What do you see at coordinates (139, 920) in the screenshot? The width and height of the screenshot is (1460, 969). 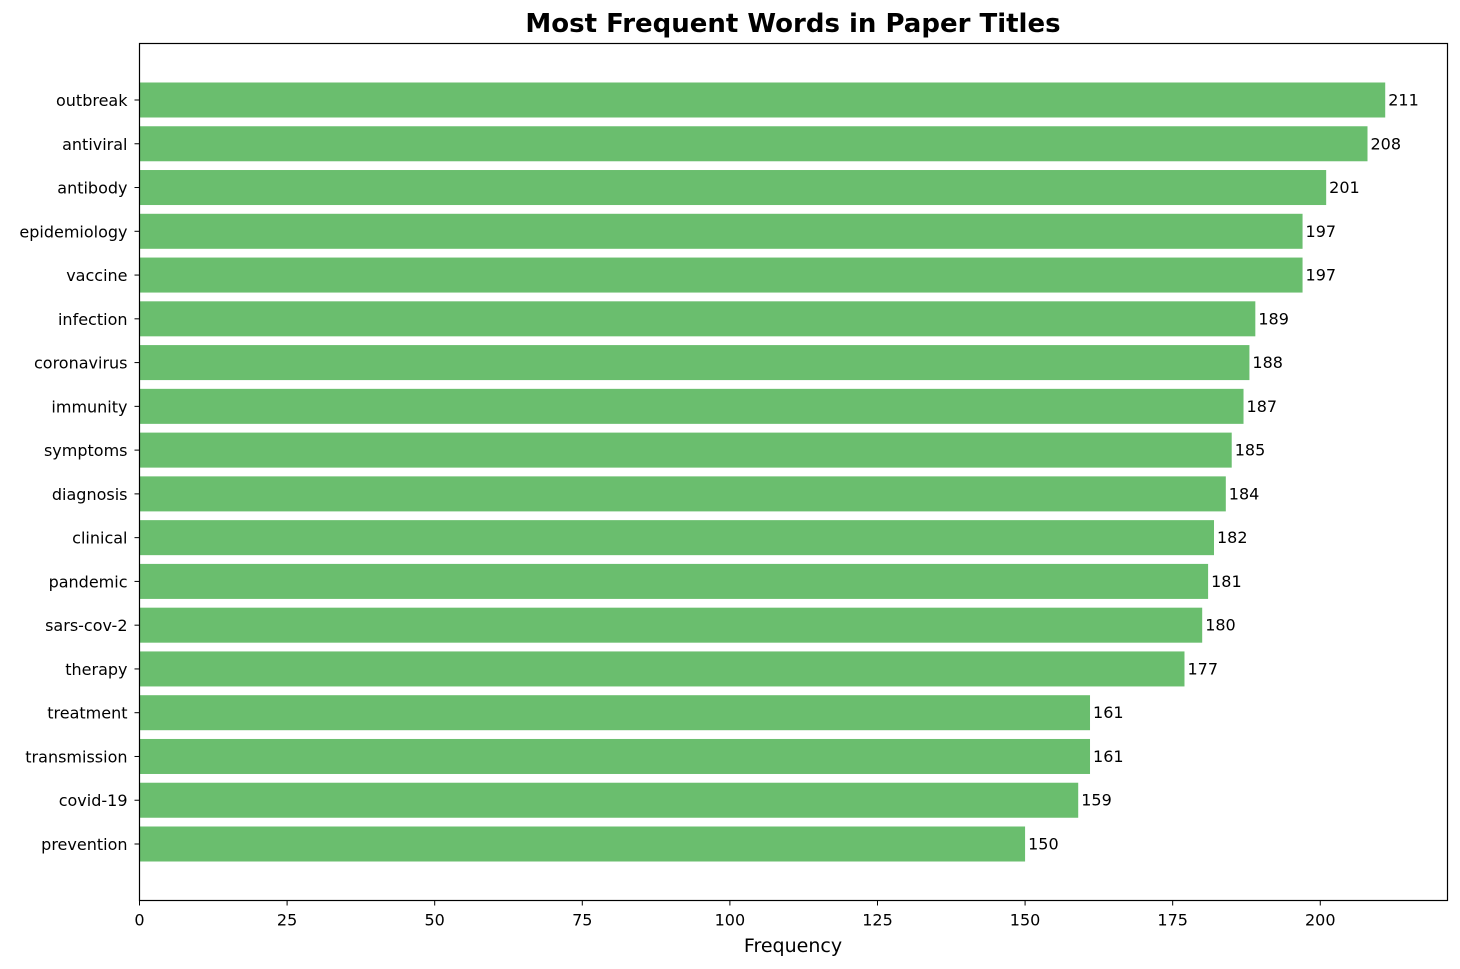 I see `x-tick-label: 0` at bounding box center [139, 920].